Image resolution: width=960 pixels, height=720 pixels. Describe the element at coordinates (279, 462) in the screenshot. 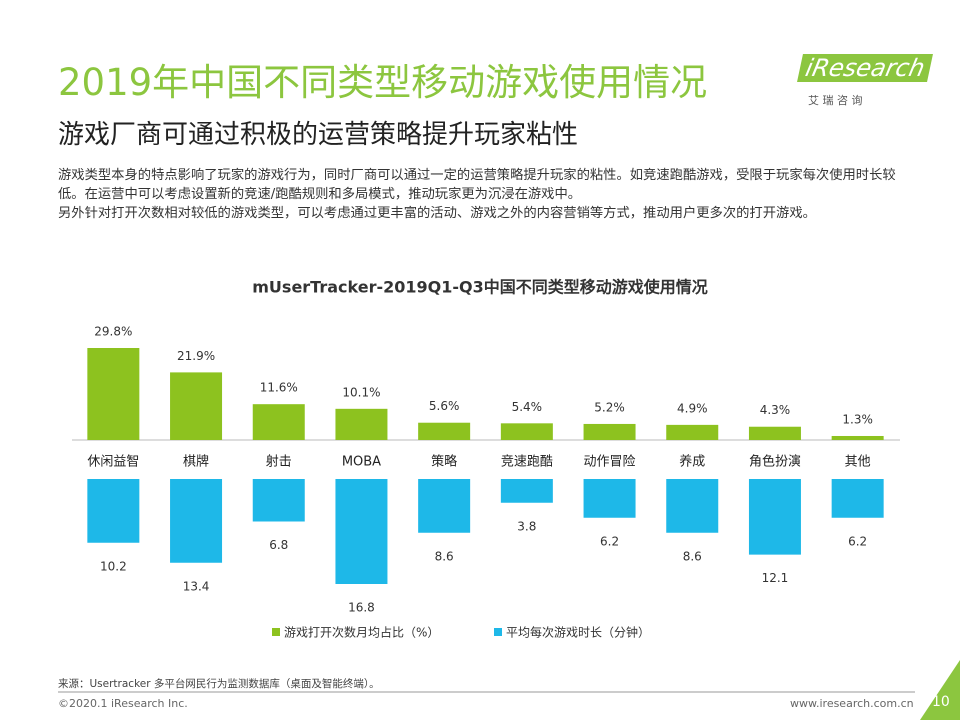

I see `x-tick-label: 射击` at that location.